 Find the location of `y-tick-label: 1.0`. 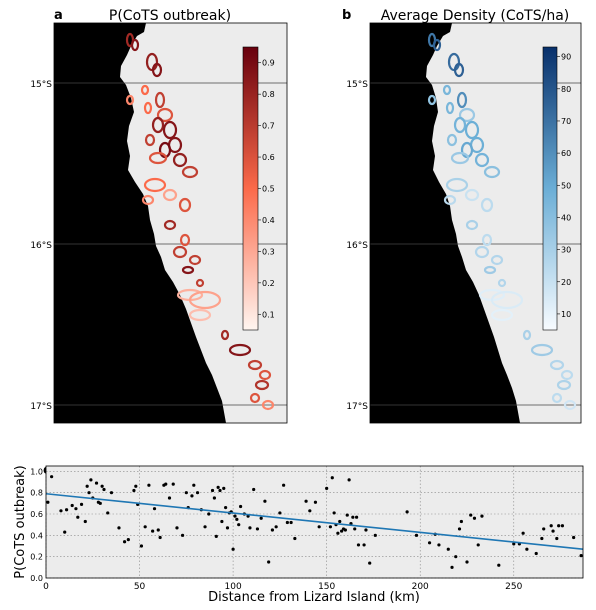

y-tick-label: 1.0 is located at coordinates (36, 471).